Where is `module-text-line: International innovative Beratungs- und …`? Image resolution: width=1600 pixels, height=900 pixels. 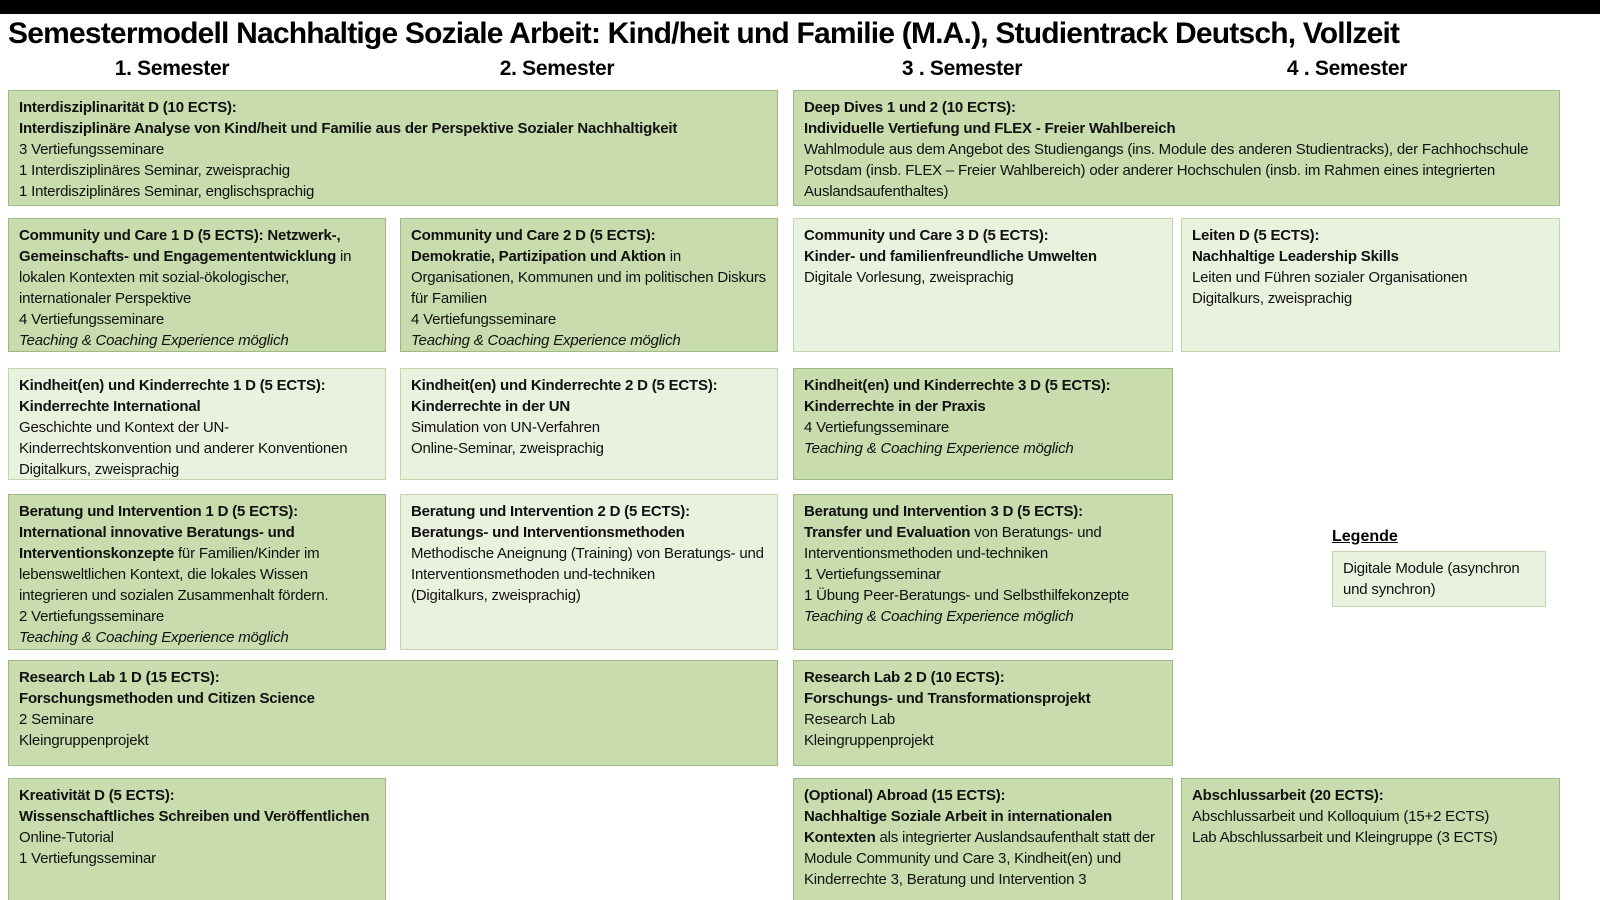 module-text-line: International innovative Beratungs- und … is located at coordinates (174, 564).